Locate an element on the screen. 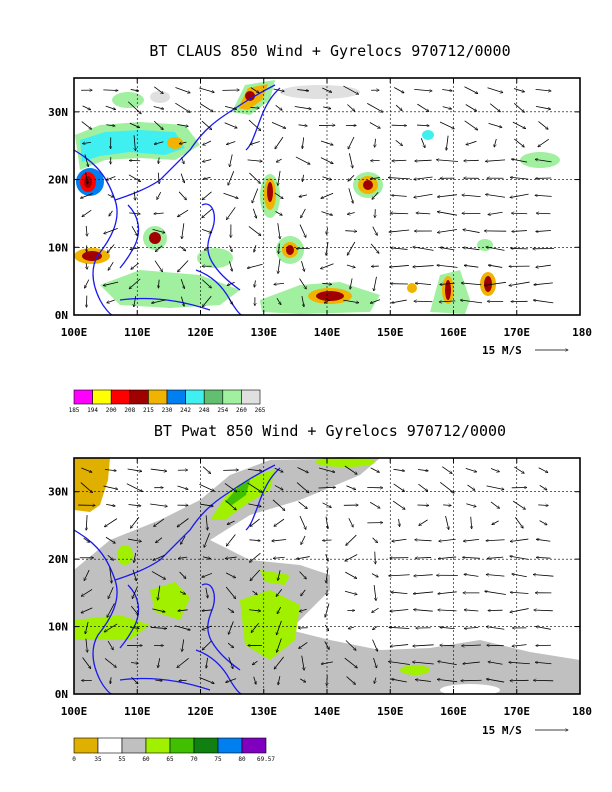 The height and width of the screenshot is (792, 612). y-tick-label: 30N is located at coordinates (58, 492).